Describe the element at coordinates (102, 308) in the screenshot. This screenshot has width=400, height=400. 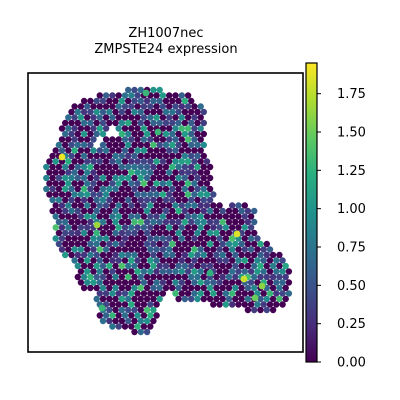
I see `expression-spot-high` at that location.